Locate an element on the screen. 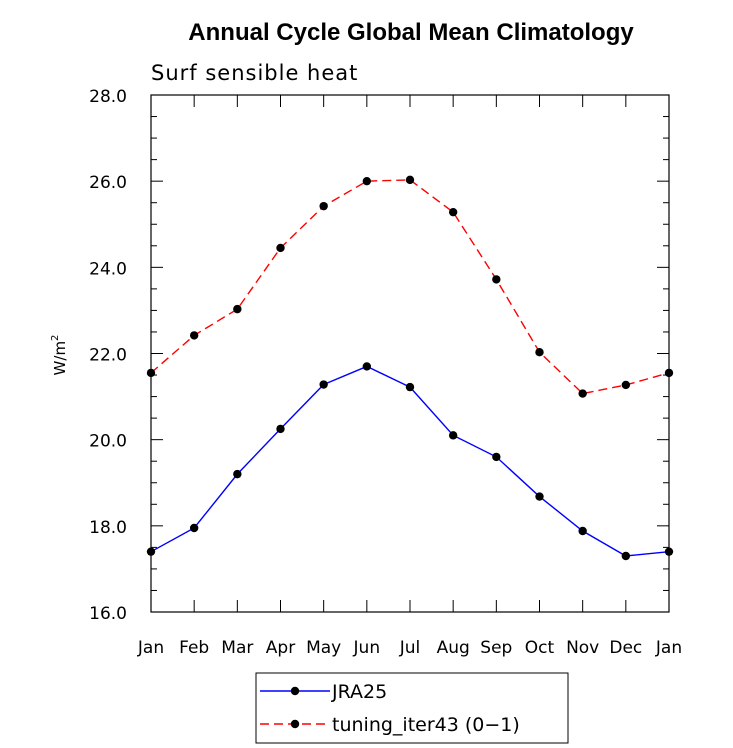 The height and width of the screenshot is (748, 733). y-tick-label: 22.0 is located at coordinates (108, 356).